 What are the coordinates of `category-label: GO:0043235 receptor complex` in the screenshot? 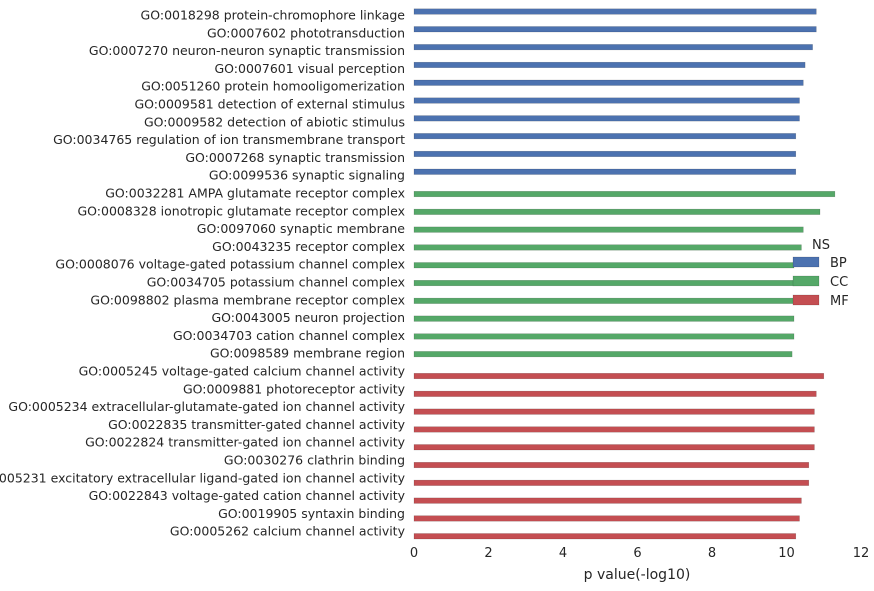 It's located at (308, 246).